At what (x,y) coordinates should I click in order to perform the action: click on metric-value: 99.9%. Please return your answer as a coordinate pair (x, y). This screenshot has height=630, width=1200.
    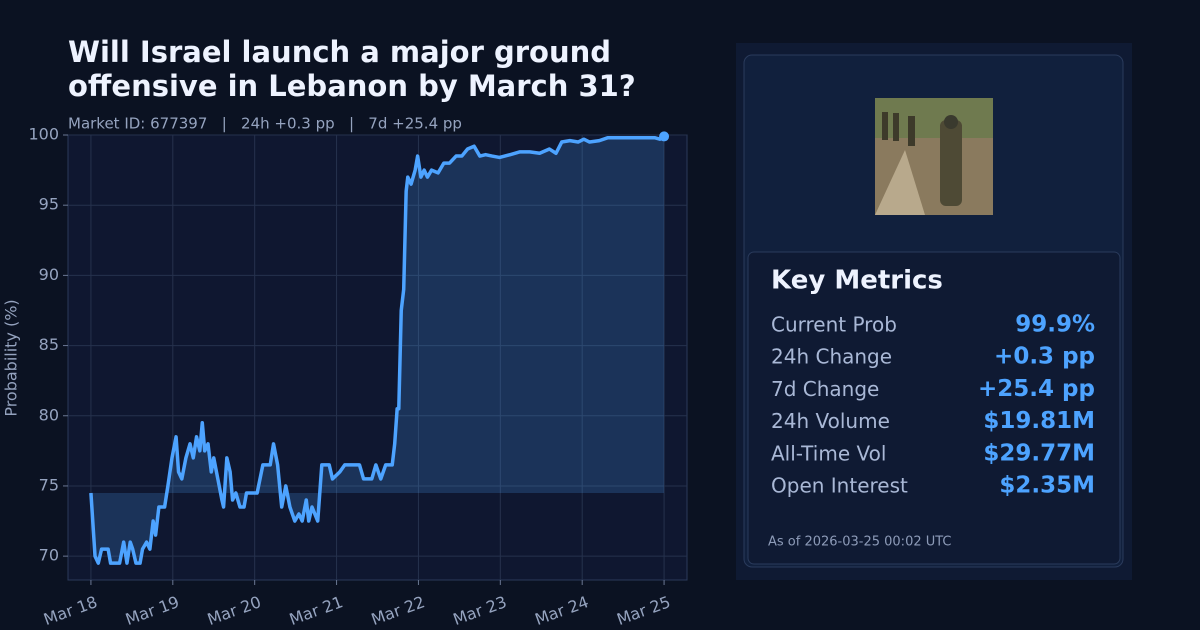
    Looking at the image, I should click on (1055, 325).